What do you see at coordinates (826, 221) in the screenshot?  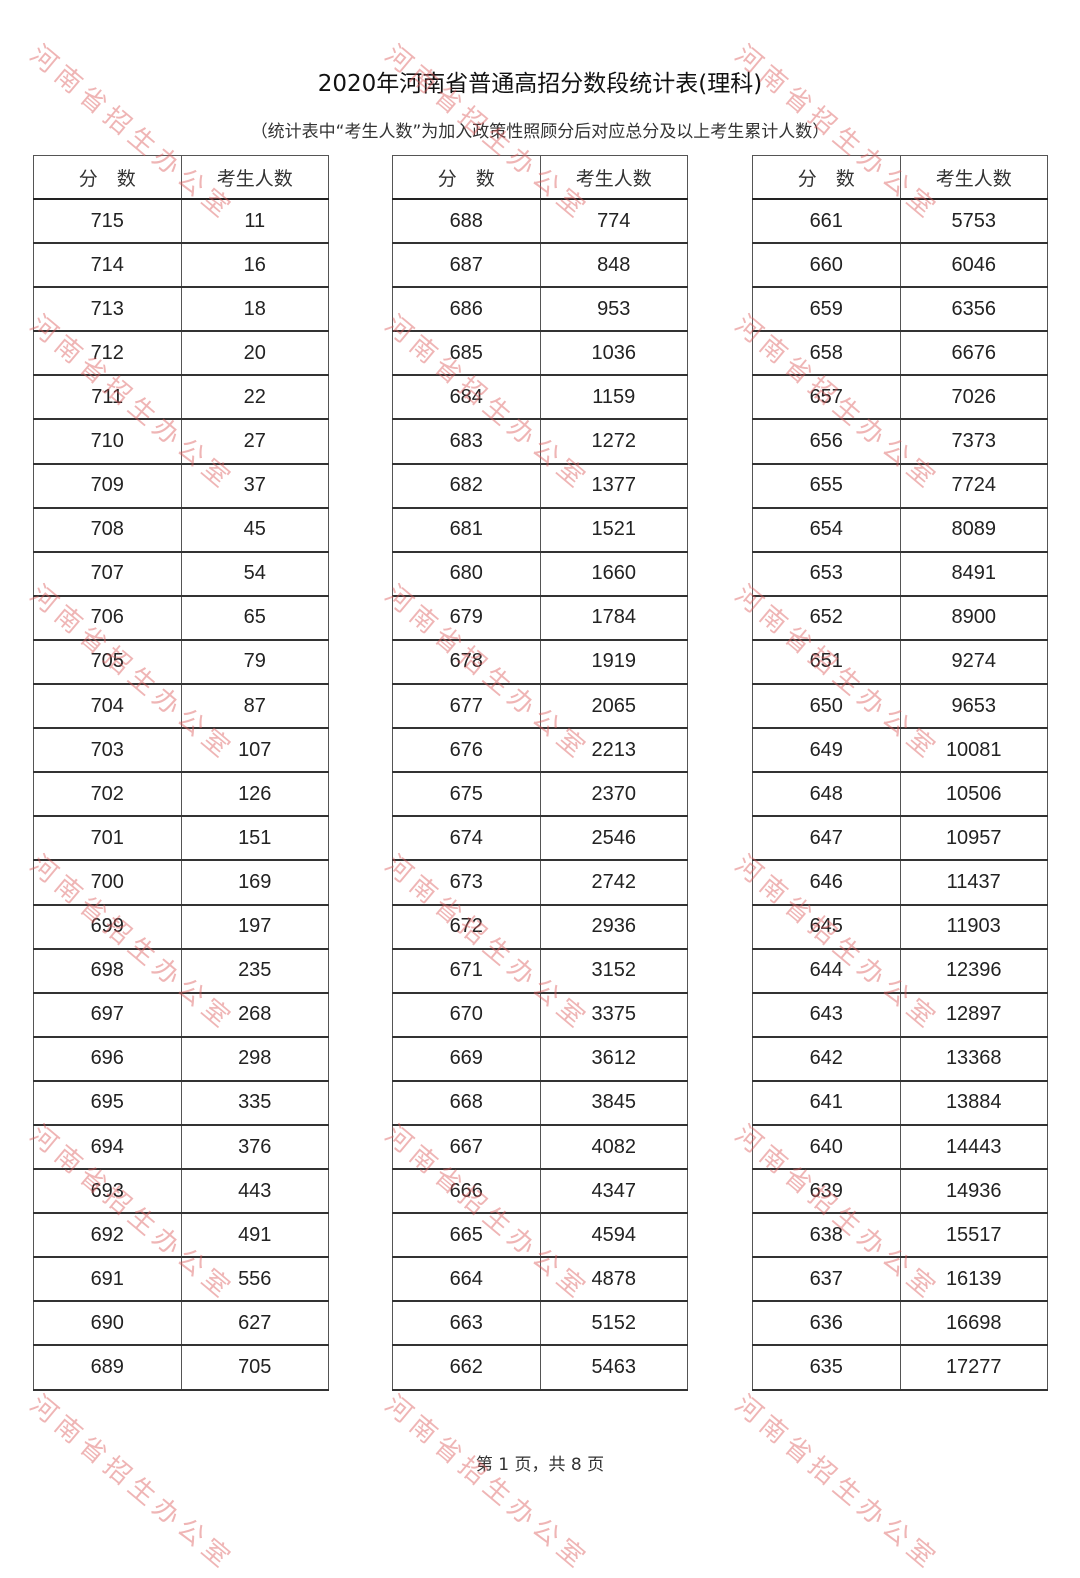 I see `score-cell: 661` at bounding box center [826, 221].